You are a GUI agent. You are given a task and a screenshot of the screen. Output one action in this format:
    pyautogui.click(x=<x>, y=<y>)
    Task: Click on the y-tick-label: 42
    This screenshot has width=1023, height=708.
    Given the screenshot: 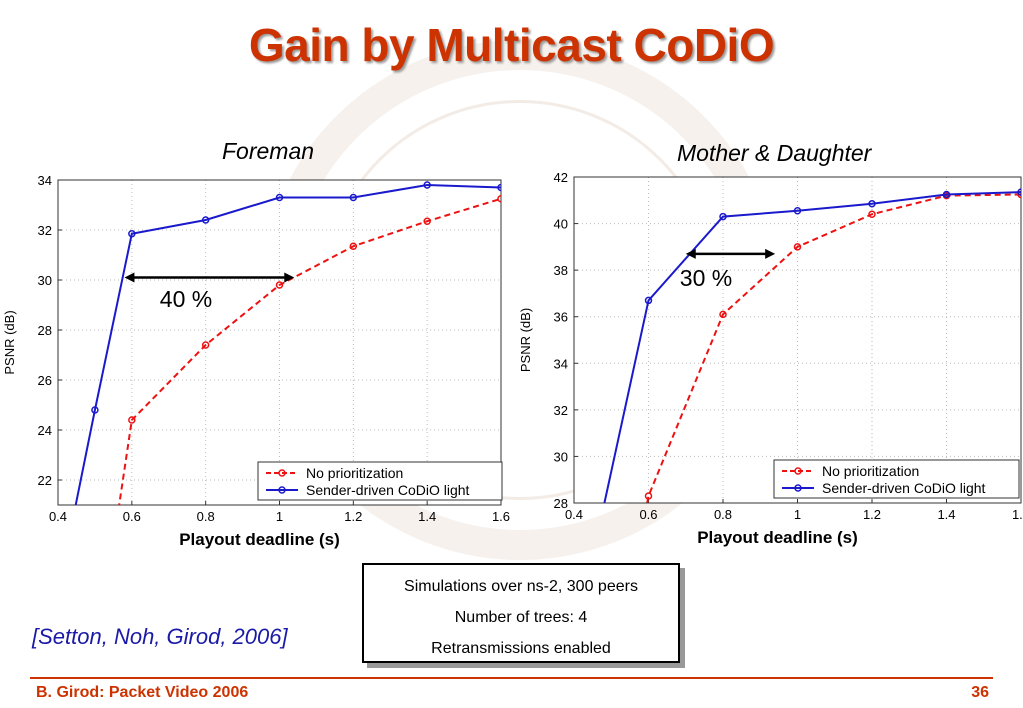 What is the action you would take?
    pyautogui.click(x=561, y=177)
    